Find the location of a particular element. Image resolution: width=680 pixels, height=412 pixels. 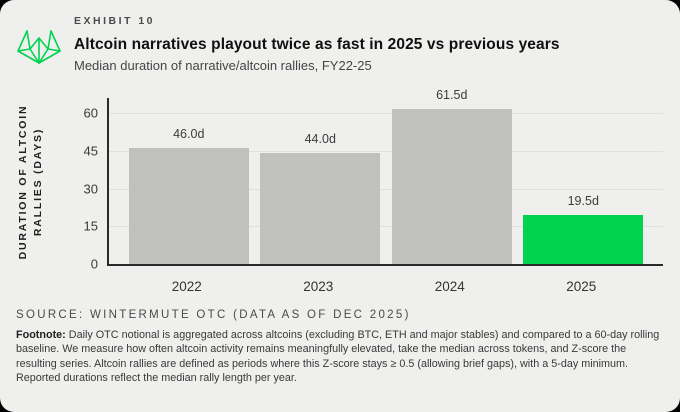

y-tick-label: 15 is located at coordinates (90, 226).